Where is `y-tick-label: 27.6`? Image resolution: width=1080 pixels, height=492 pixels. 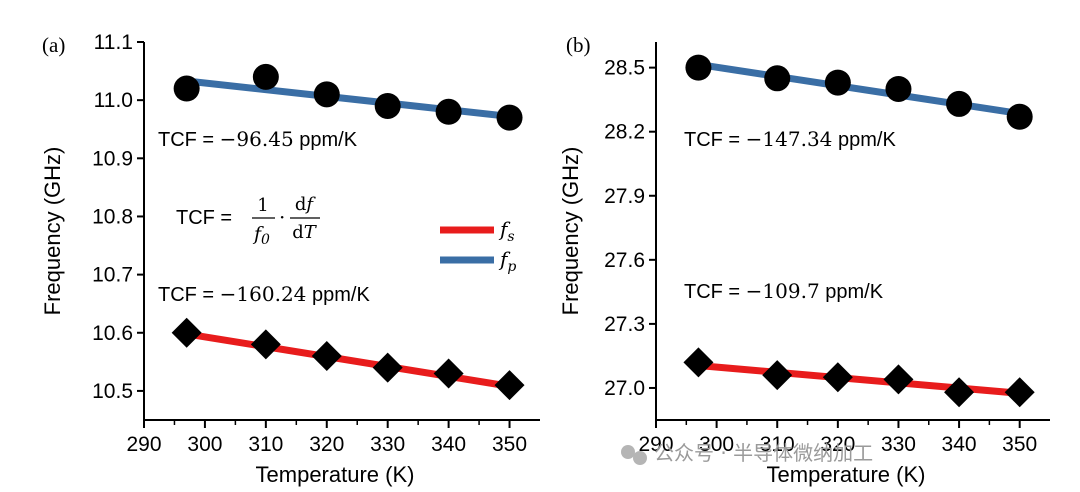
y-tick-label: 27.6 is located at coordinates (624, 260).